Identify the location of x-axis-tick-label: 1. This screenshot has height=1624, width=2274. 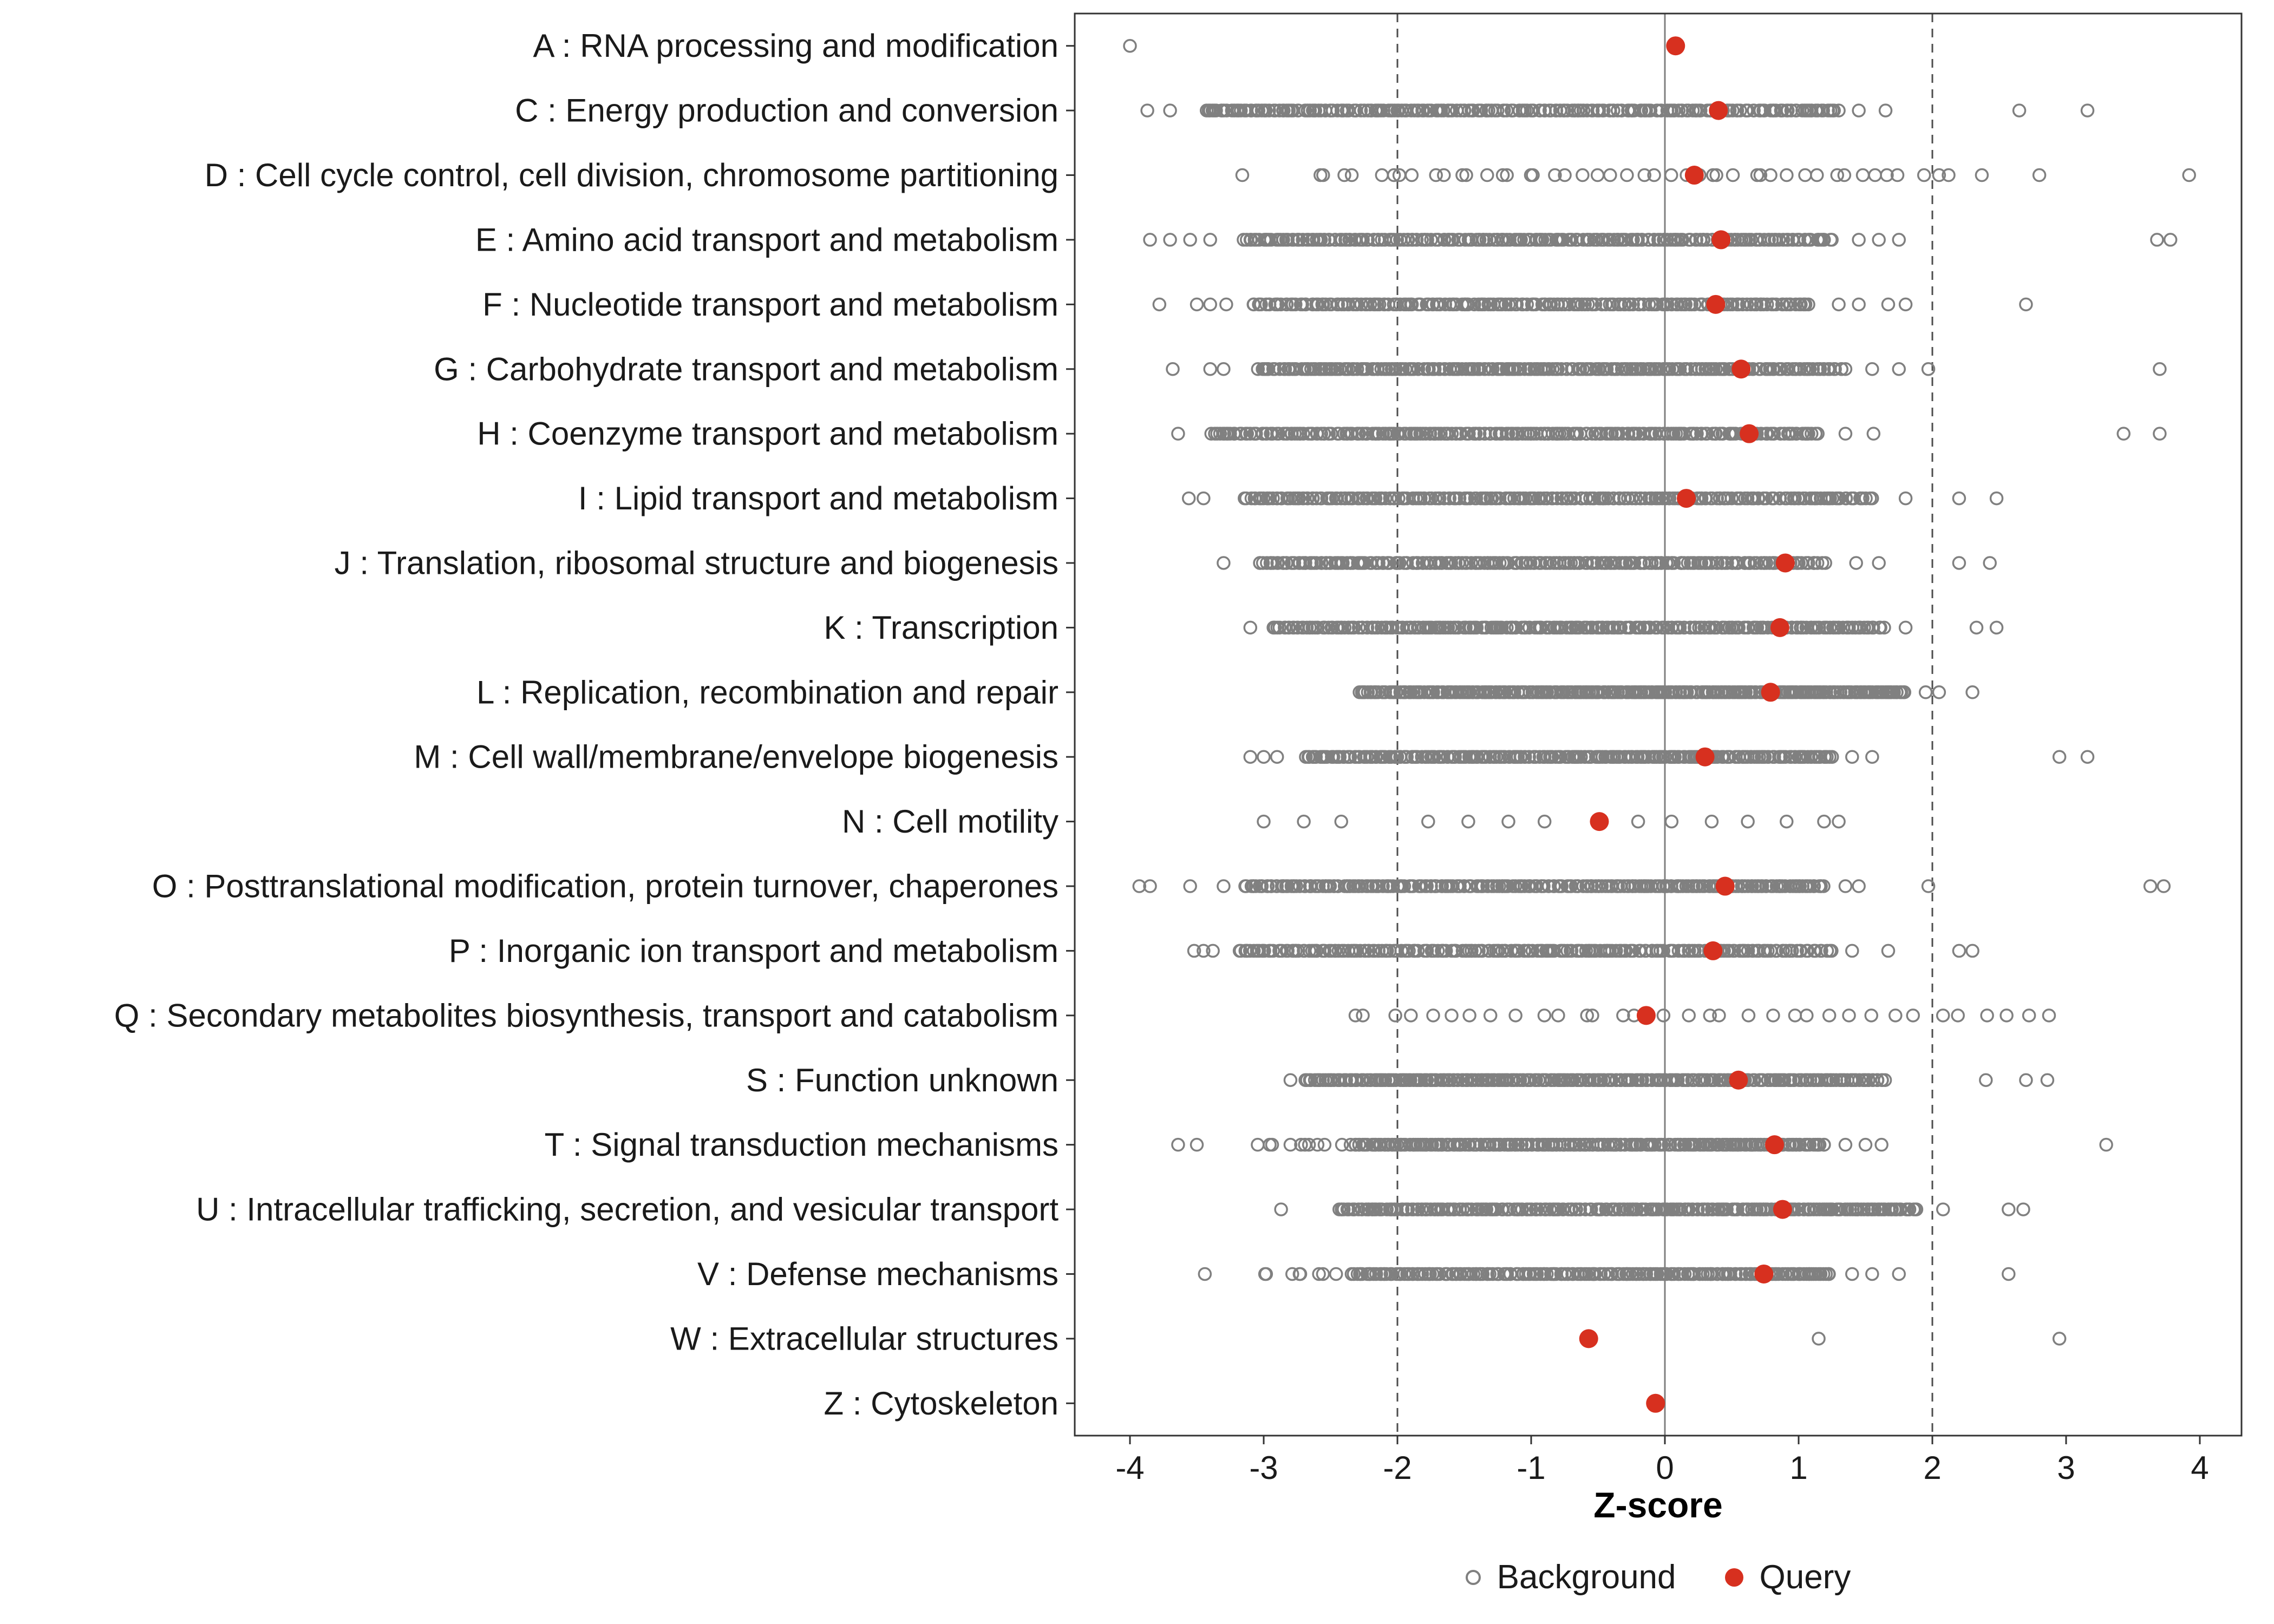
(1798, 1468).